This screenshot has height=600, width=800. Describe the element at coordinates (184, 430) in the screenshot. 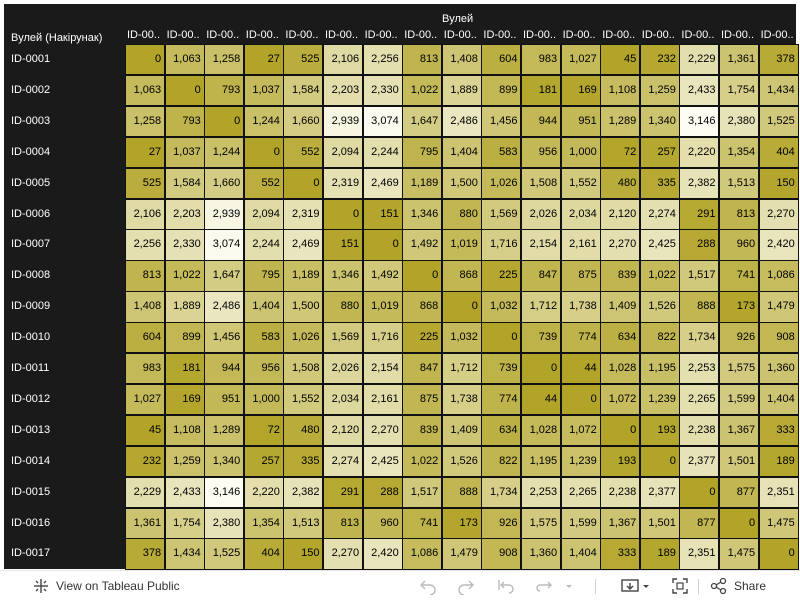

I see `heatmap-cell: 1,108` at that location.